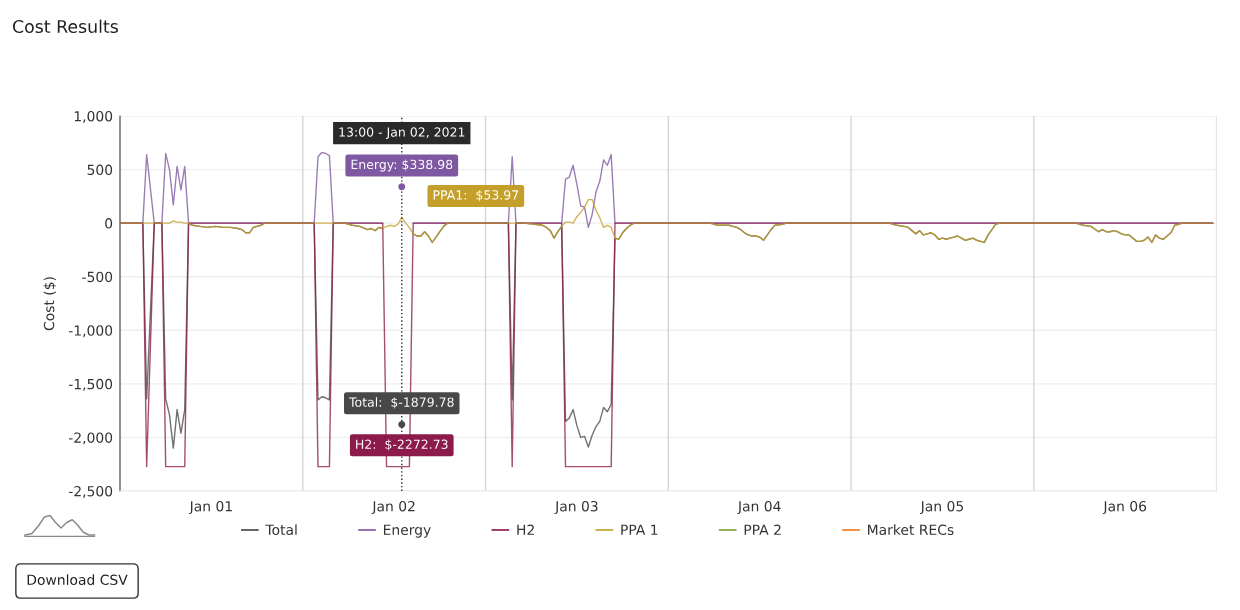 This screenshot has height=610, width=1240. What do you see at coordinates (90, 384) in the screenshot?
I see `y-tick-label: -1,500` at bounding box center [90, 384].